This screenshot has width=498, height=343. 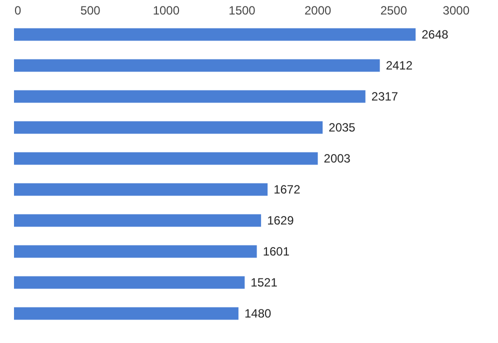 I want to click on x-tick-label: 0, so click(x=18, y=11).